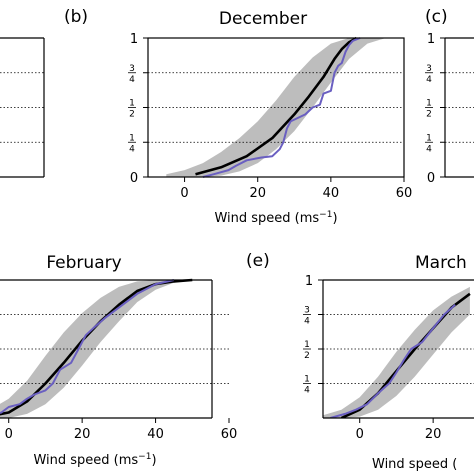  What do you see at coordinates (414, 464) in the screenshot?
I see `x-axis-label: Wind speed (` at bounding box center [414, 464].